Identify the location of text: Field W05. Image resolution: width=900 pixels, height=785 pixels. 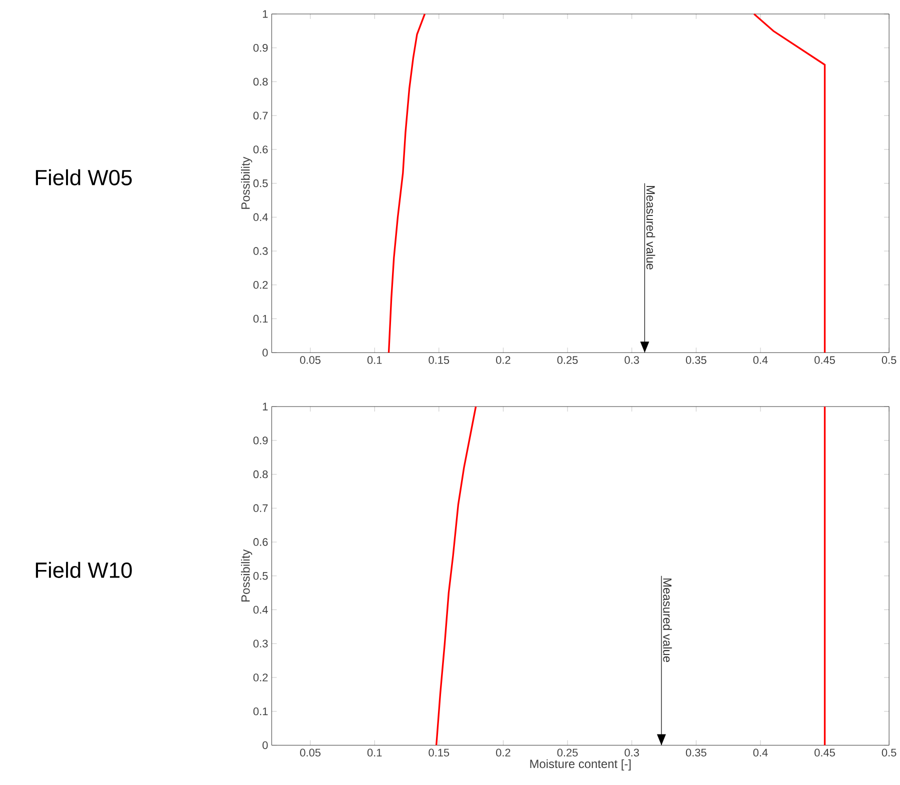
(84, 177).